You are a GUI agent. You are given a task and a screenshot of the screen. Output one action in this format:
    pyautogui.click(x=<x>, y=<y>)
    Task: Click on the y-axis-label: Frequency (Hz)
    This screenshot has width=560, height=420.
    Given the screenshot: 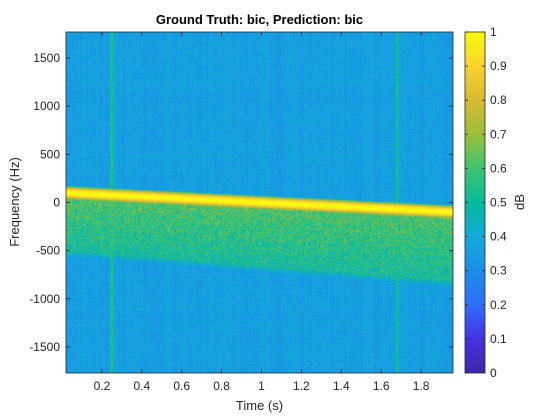 What is the action you would take?
    pyautogui.click(x=14, y=202)
    